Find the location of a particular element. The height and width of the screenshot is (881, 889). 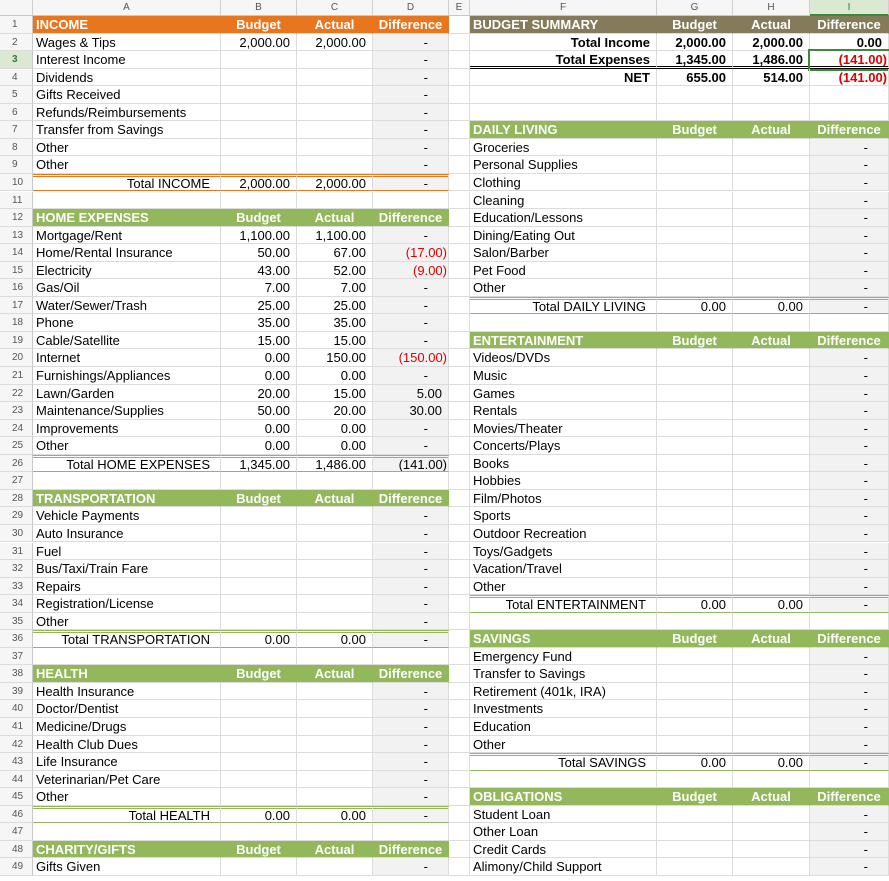

row-label: Concerts/Plays is located at coordinates (563, 446).